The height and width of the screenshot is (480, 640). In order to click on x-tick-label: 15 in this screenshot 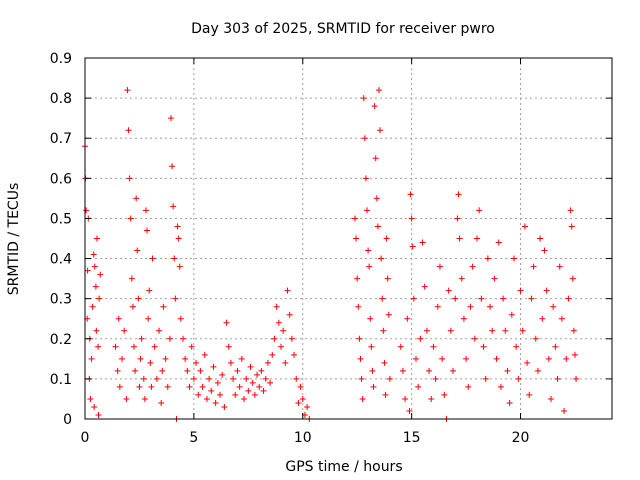, I will do `click(412, 438)`.